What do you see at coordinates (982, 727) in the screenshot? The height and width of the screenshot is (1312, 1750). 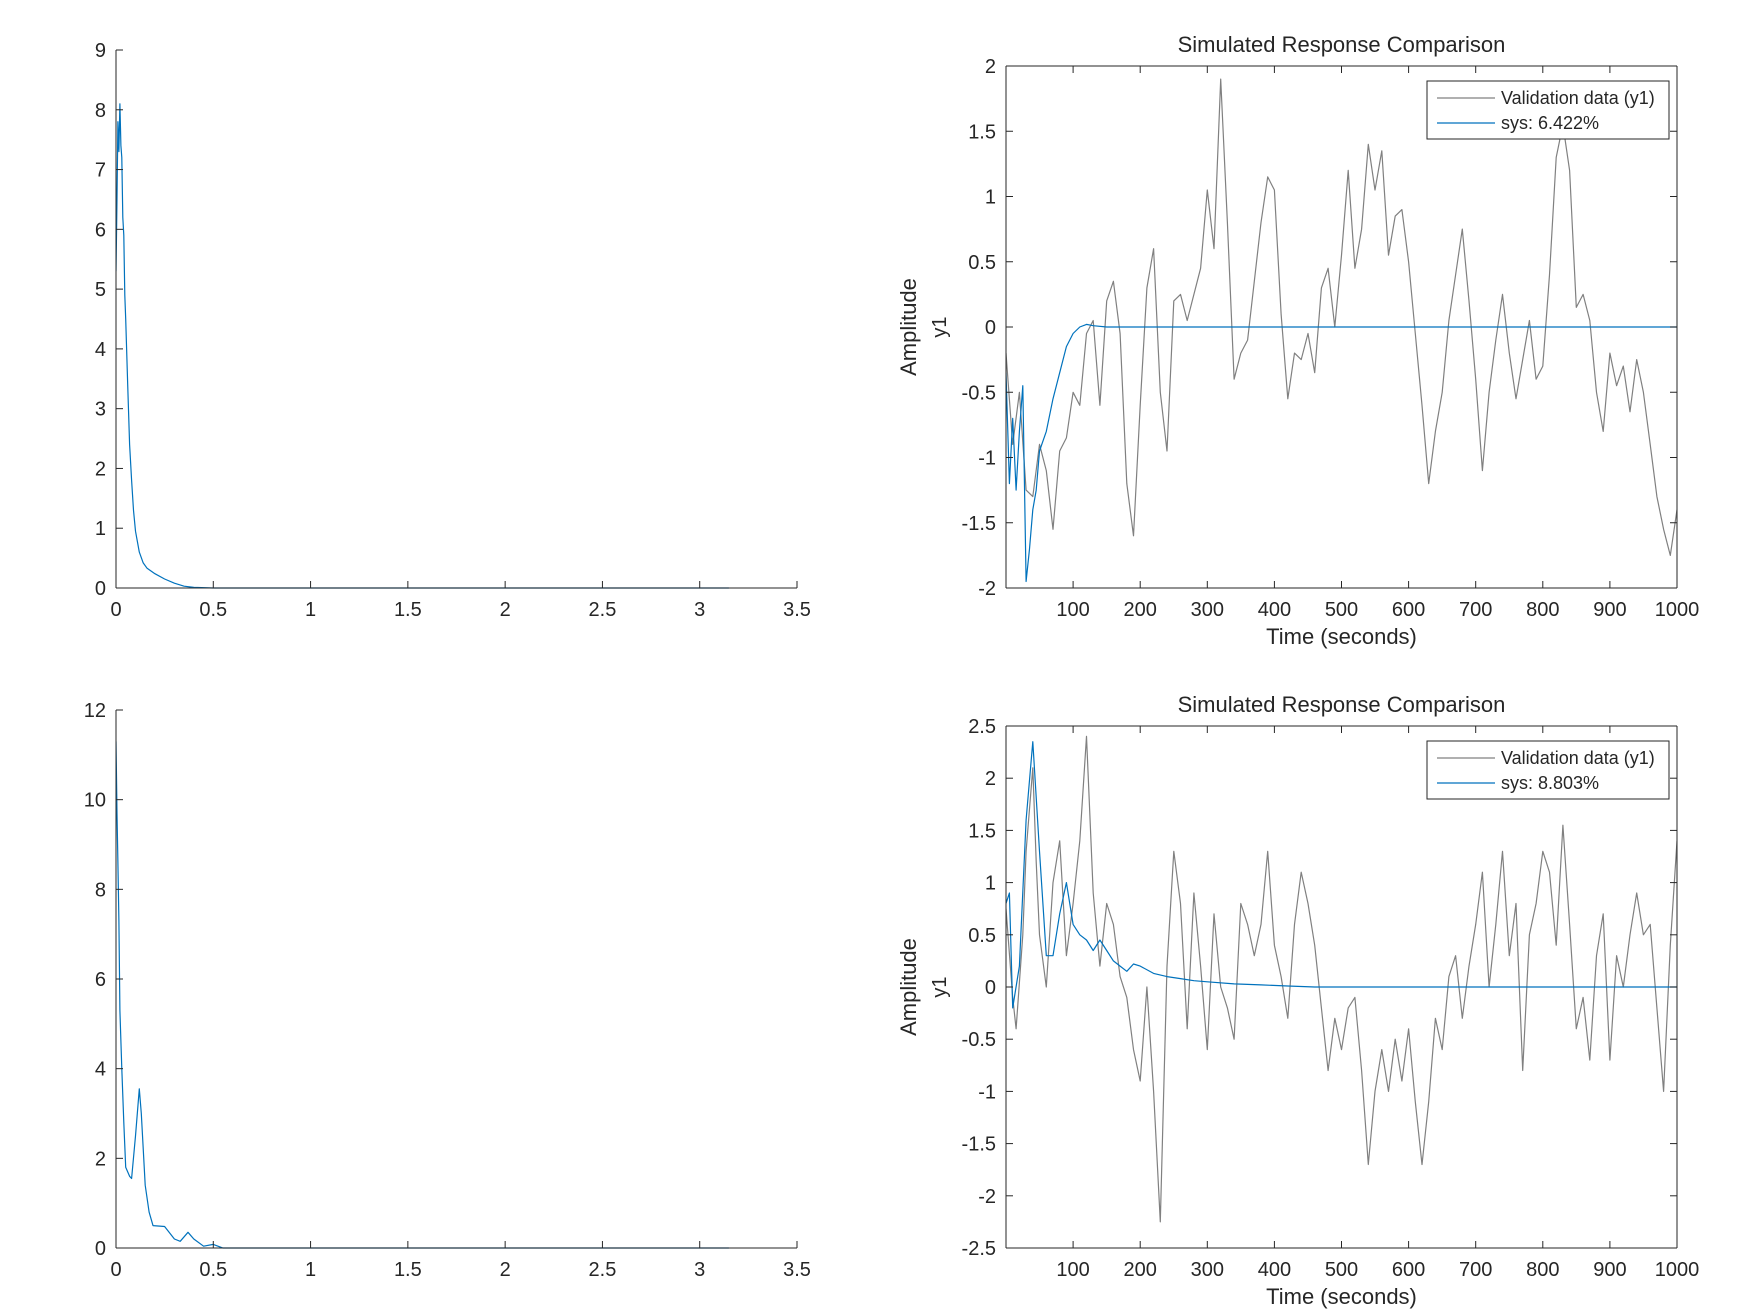 I see `y-tick-label: 2.5` at bounding box center [982, 727].